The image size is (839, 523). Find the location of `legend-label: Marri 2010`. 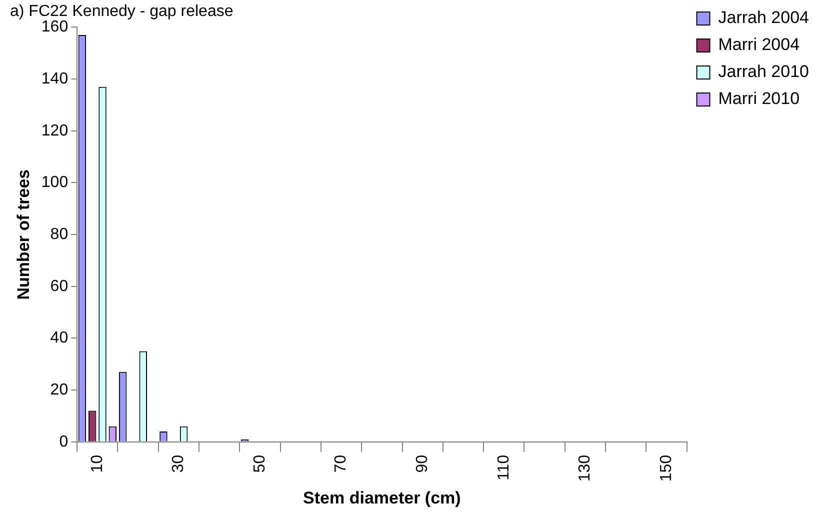

legend-label: Marri 2010 is located at coordinates (759, 98).